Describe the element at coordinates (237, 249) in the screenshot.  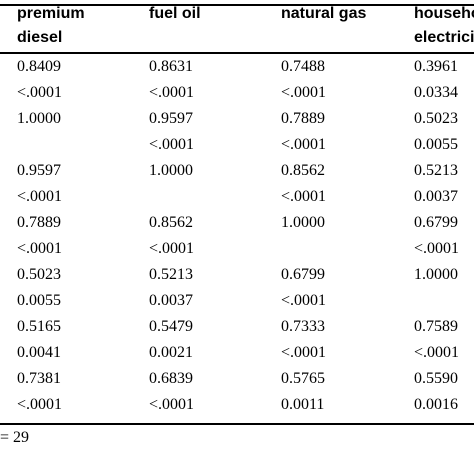
I see `table-row: <.0001 <.0001 <.0001` at that location.